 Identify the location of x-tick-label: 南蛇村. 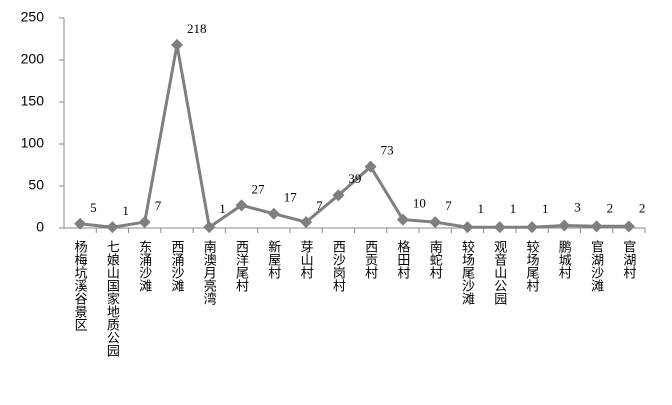
(435, 259).